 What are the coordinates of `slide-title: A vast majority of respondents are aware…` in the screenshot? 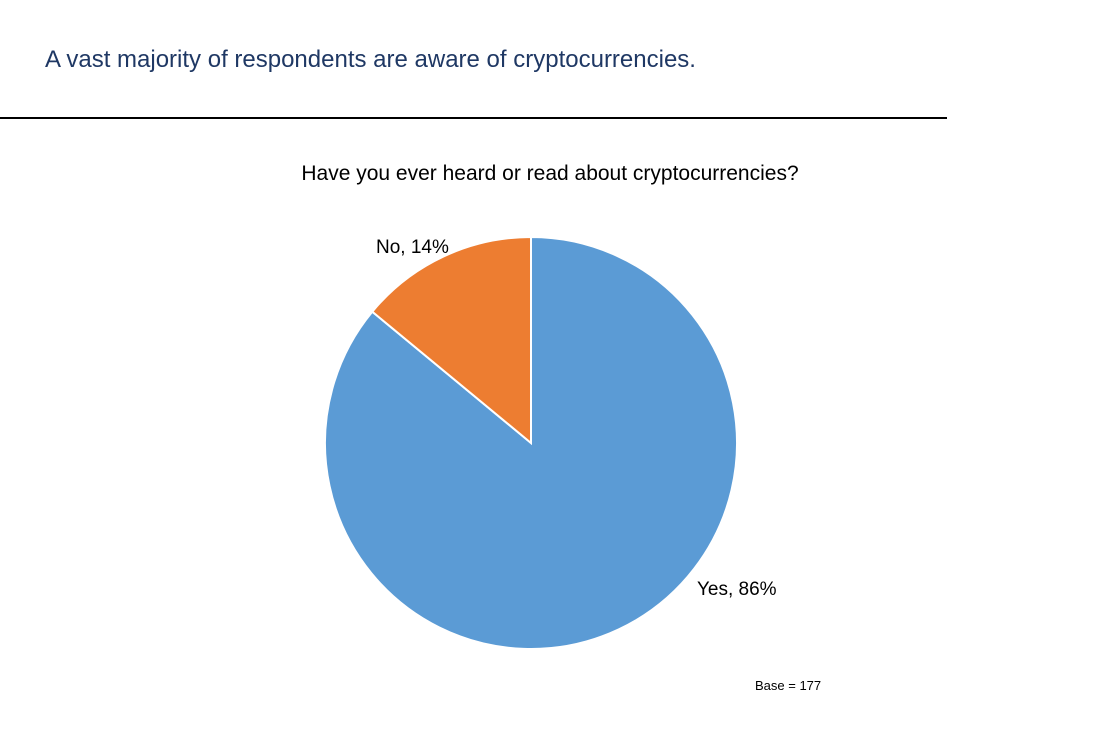 It's located at (370, 59).